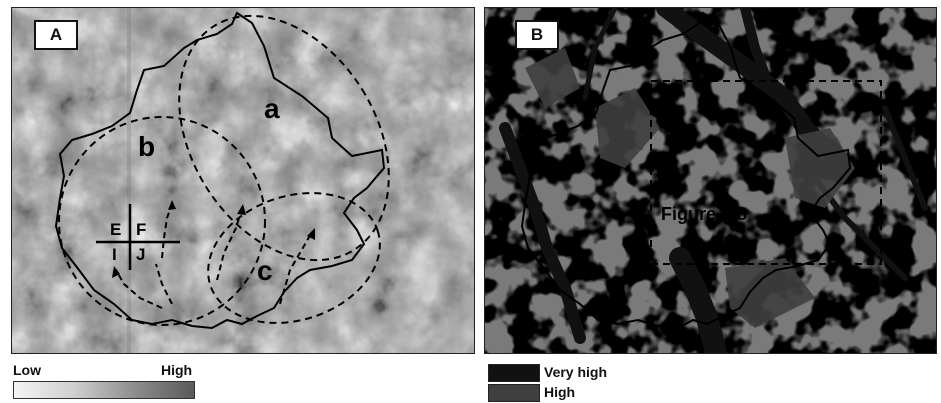 This screenshot has width=941, height=403. Describe the element at coordinates (104, 390) in the screenshot. I see `legend-gradient-ramp` at that location.